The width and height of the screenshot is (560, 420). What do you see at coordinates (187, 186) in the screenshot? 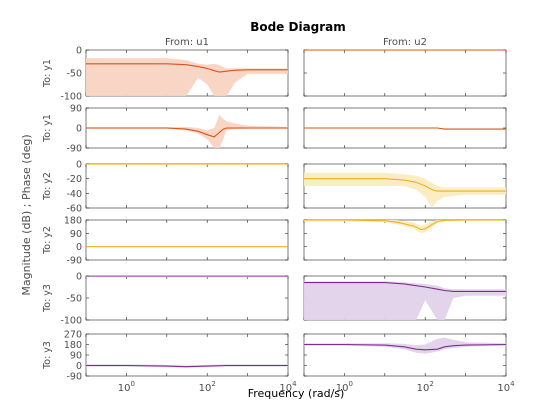
I see `axes-box-r2-c0` at bounding box center [187, 186].